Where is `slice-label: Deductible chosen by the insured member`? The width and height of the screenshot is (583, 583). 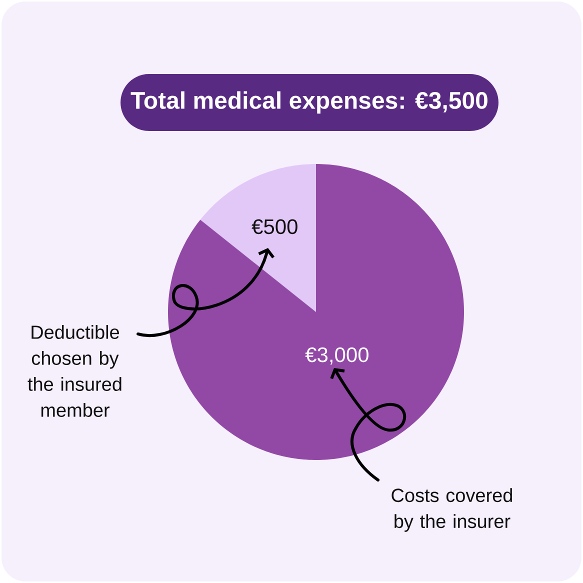 slice-label: Deductible chosen by the insured member is located at coordinates (75, 371).